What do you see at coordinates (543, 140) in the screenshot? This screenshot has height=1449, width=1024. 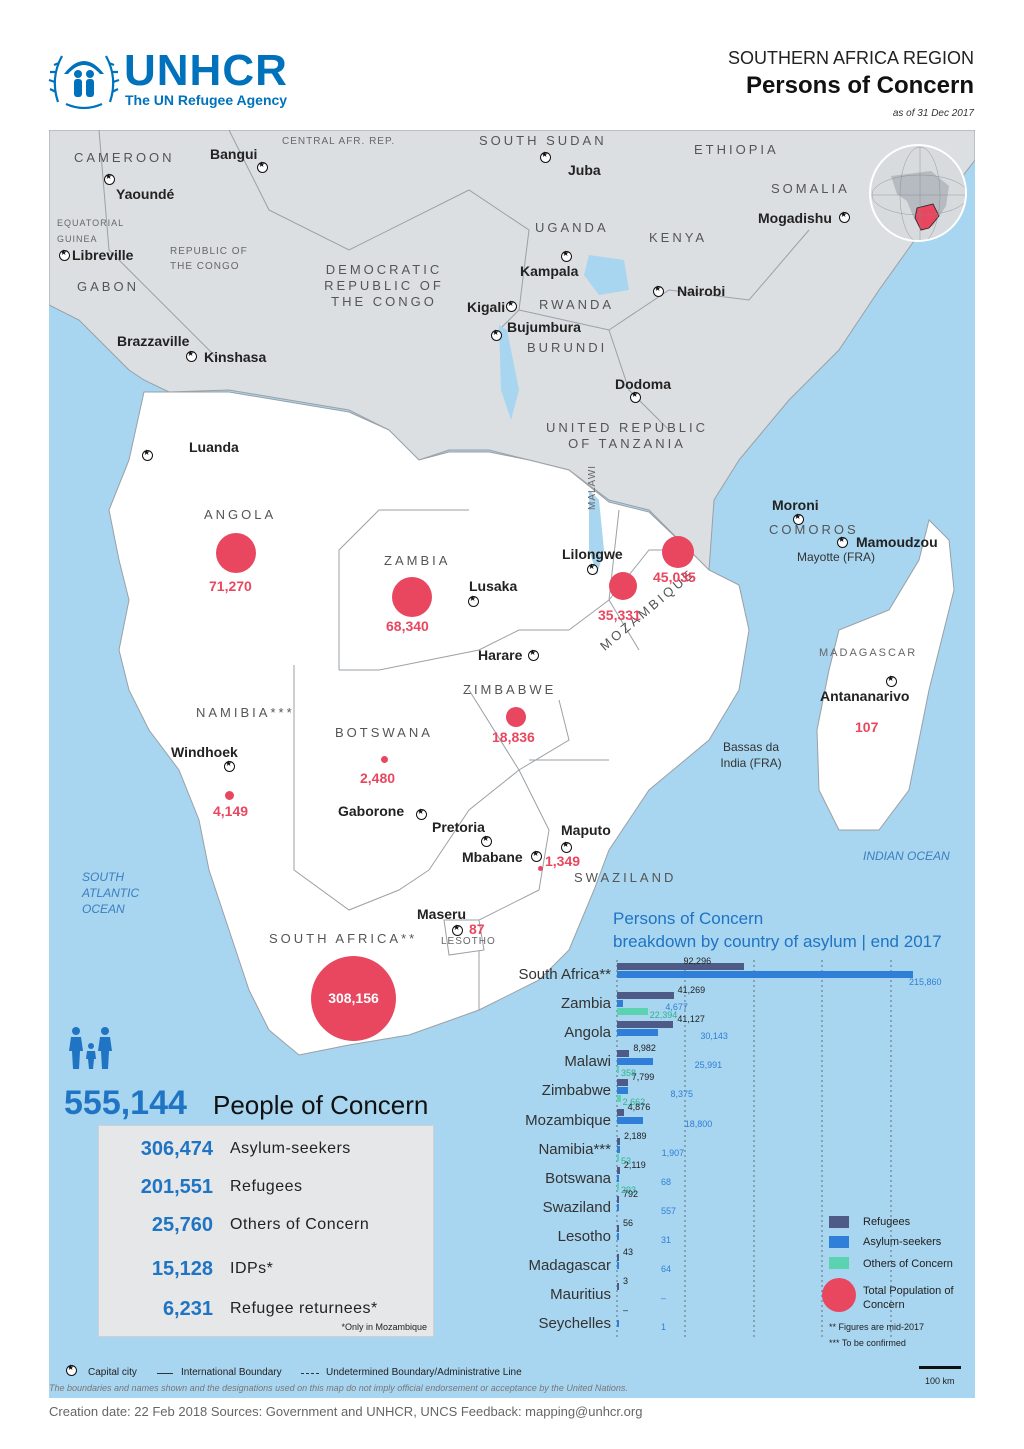 I see `label-south-sudan: SOUTH SUDAN` at bounding box center [543, 140].